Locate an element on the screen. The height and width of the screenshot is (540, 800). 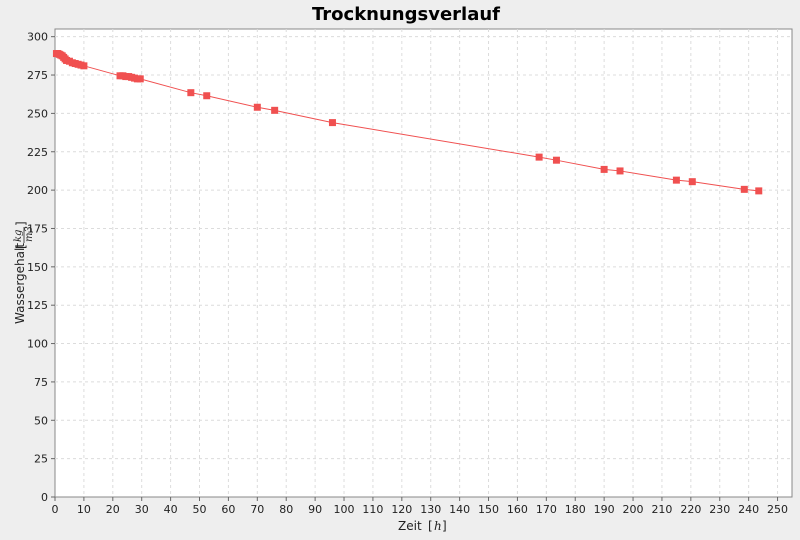
y-unit-numerator: kg is located at coordinates (18, 236).